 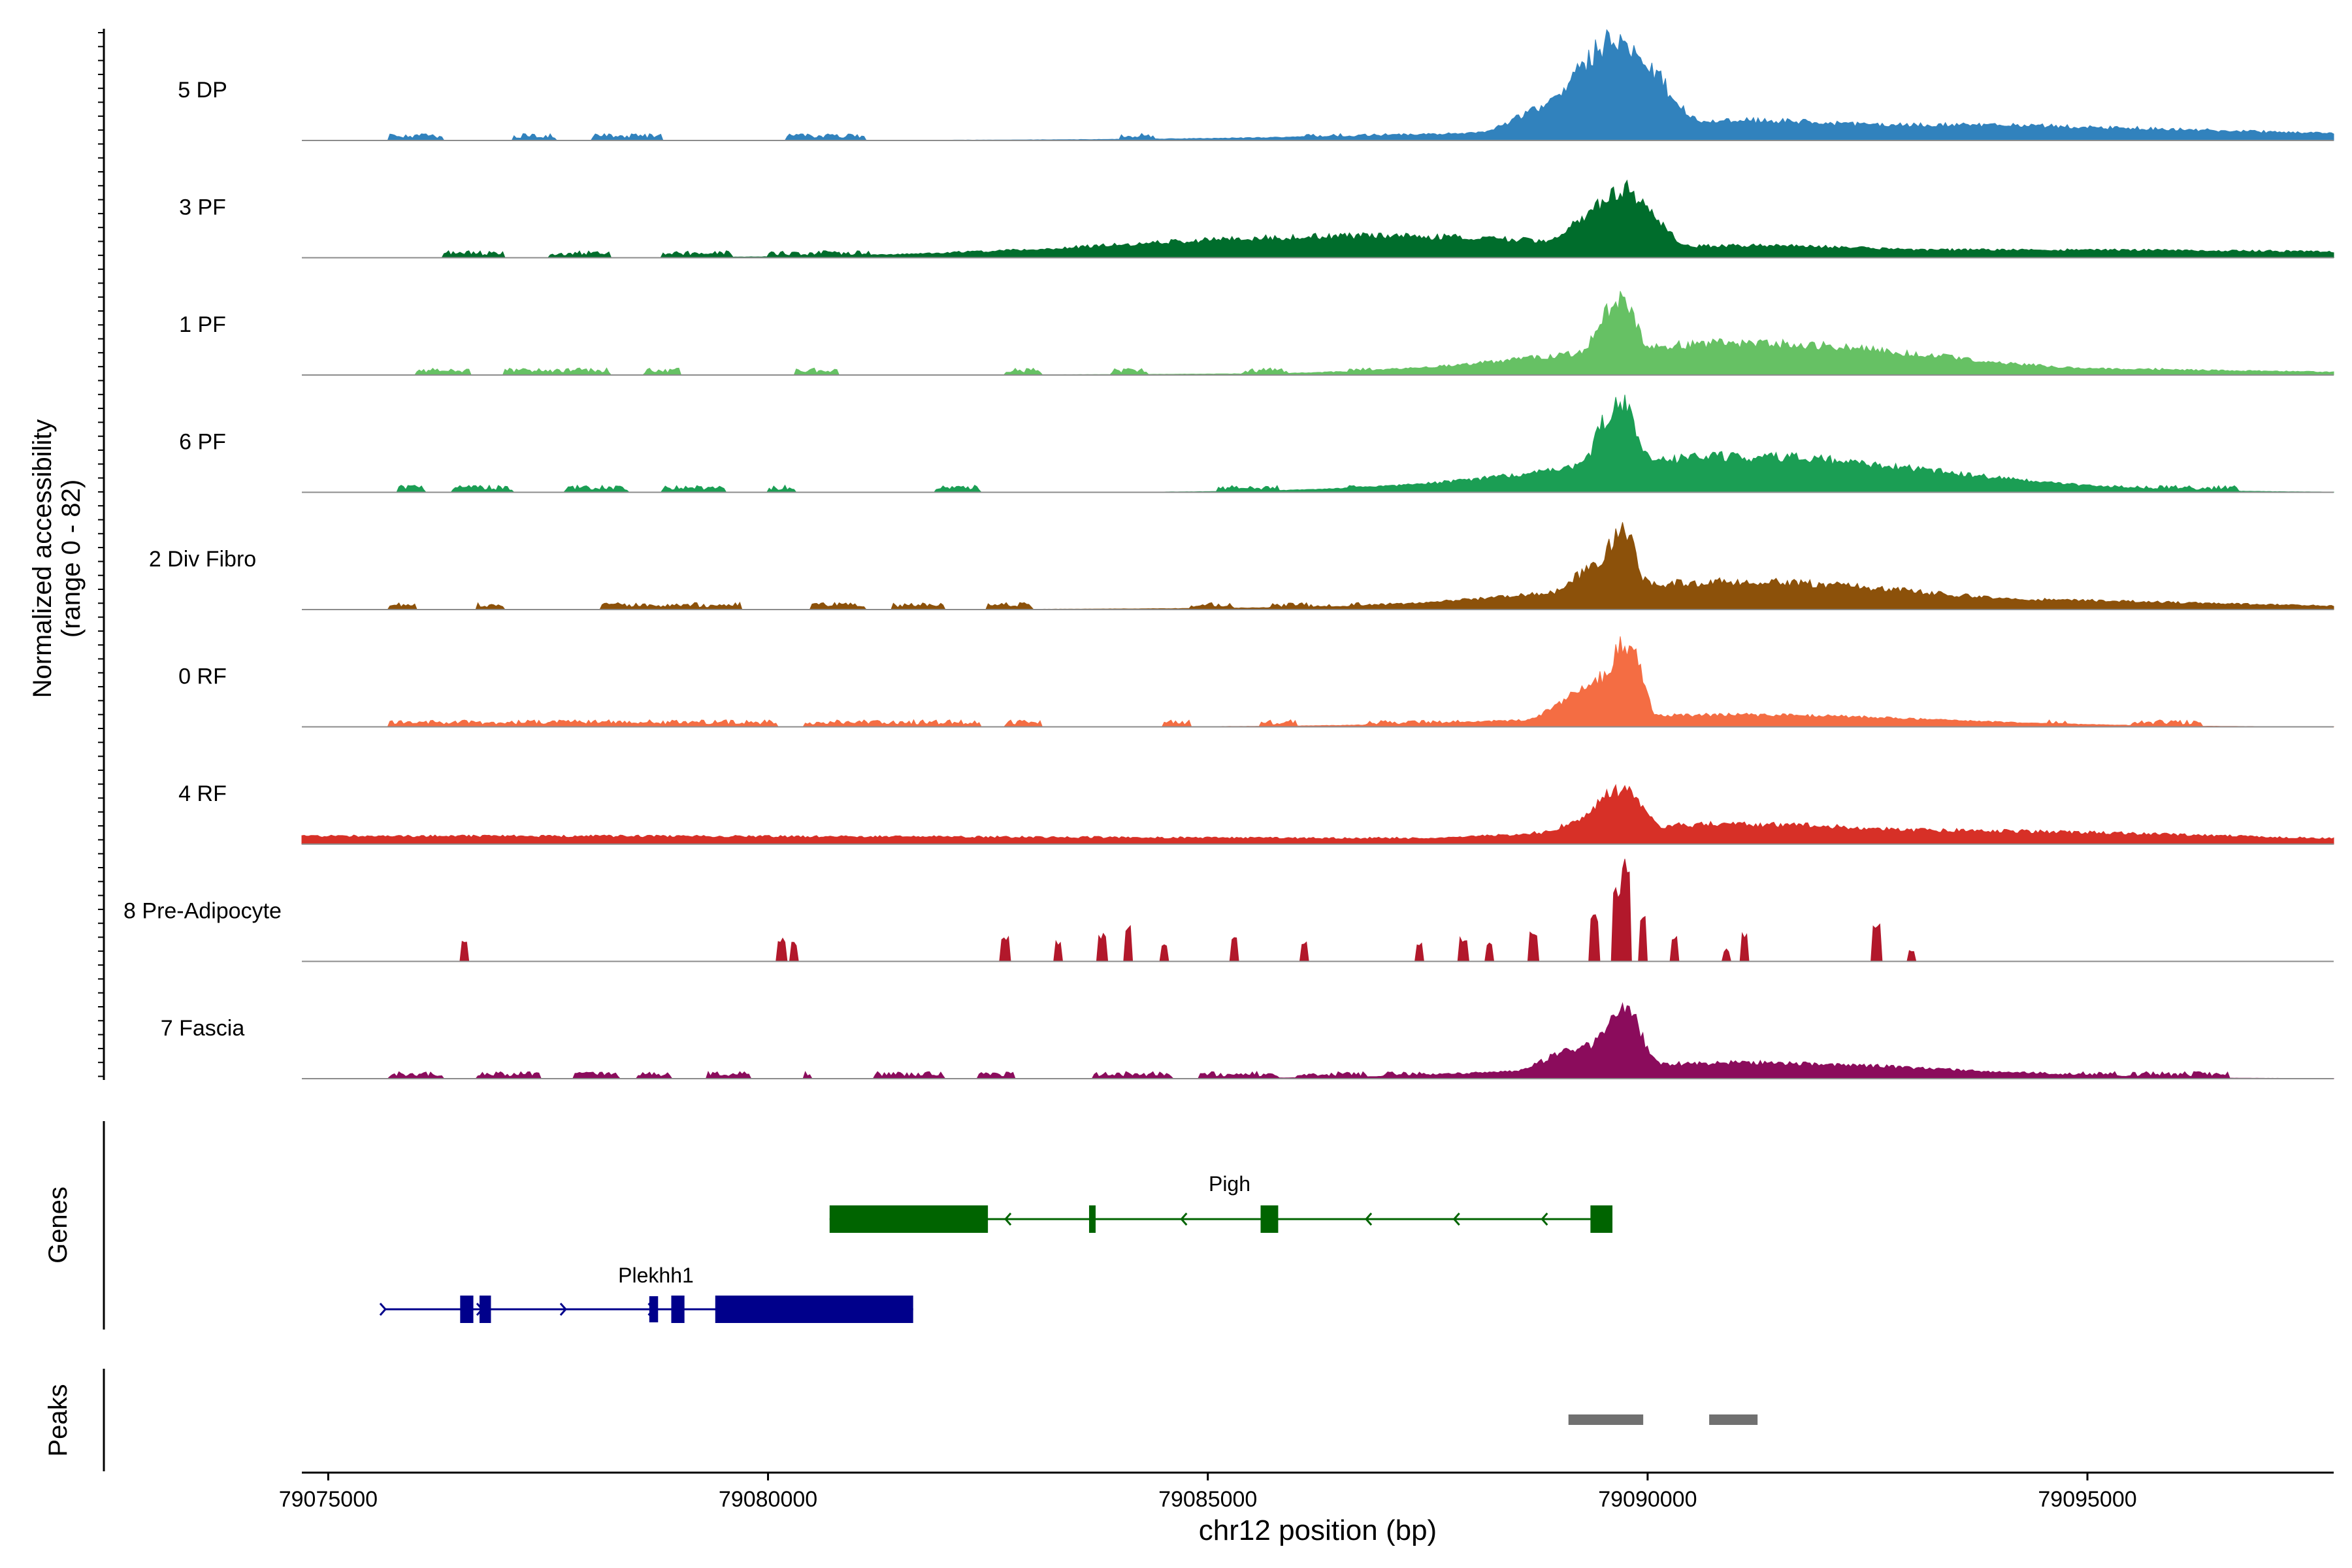 What do you see at coordinates (996, 1247) in the screenshot?
I see `gene-annotations: Pigh Plekhh1` at bounding box center [996, 1247].